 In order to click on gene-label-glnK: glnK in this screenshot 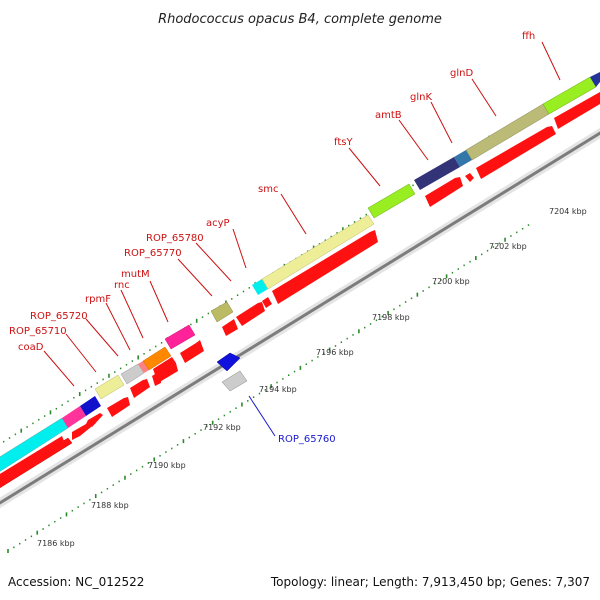, I will do `click(421, 97)`.